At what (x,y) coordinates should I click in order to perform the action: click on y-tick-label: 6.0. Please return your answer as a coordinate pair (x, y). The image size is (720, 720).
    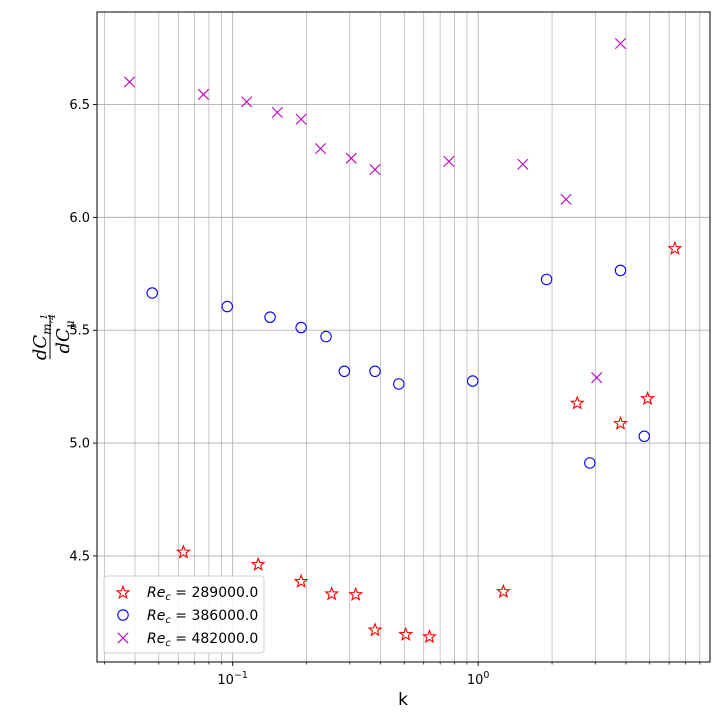
    Looking at the image, I should click on (79, 218).